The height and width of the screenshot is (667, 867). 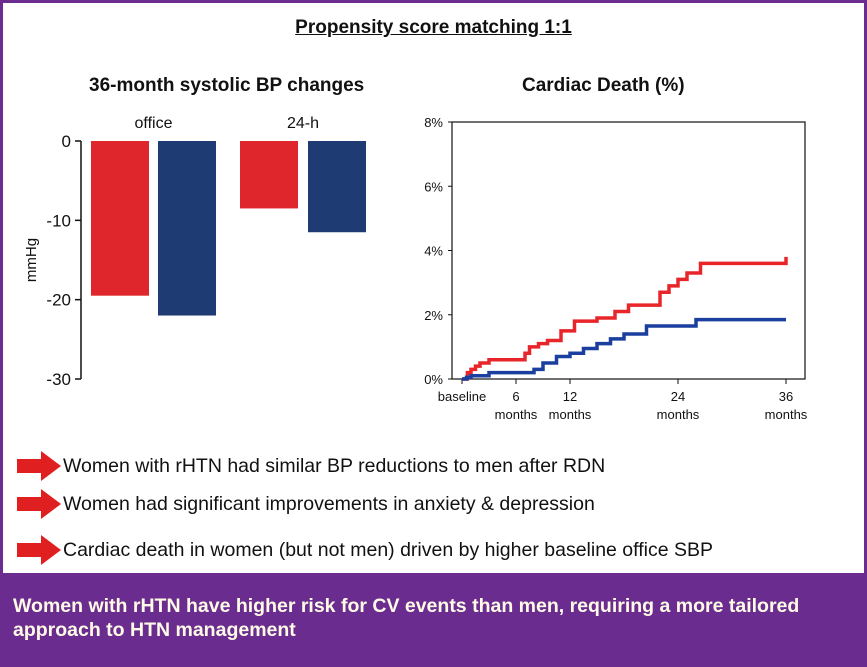 What do you see at coordinates (603, 85) in the screenshot?
I see `cardiac-chart-title: Cardiac Death (%)` at bounding box center [603, 85].